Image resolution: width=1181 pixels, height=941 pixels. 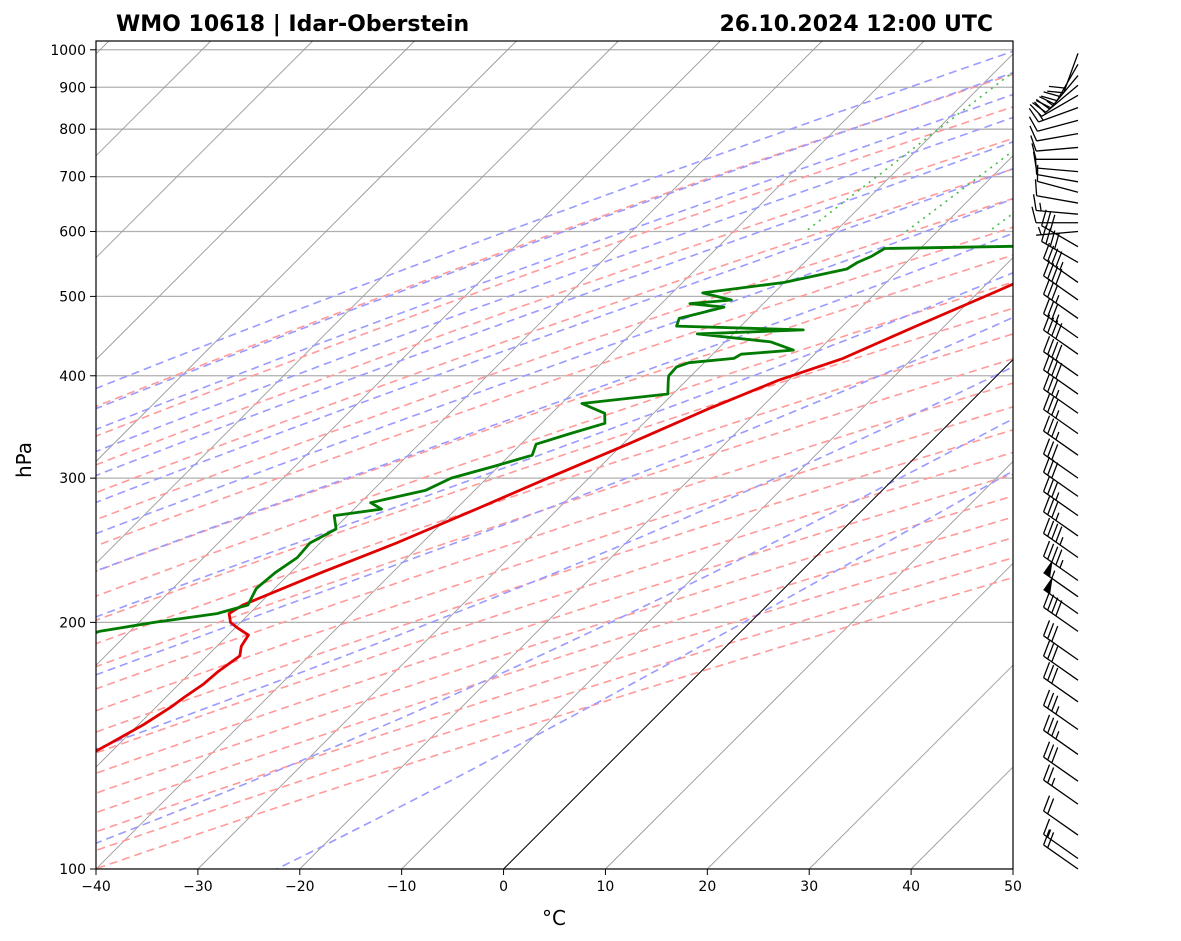 I want to click on y-tick-label: 900, so click(x=72, y=88).